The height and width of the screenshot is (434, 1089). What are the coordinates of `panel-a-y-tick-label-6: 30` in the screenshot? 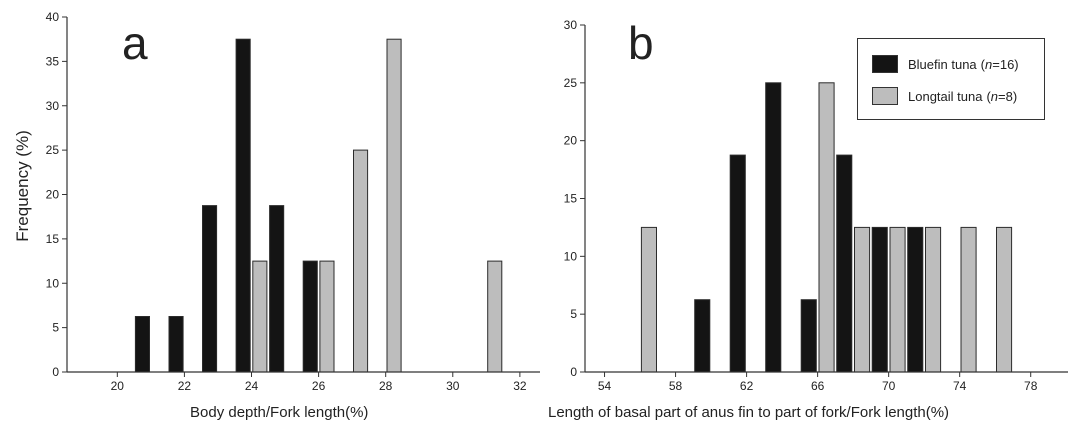 It's located at (53, 106).